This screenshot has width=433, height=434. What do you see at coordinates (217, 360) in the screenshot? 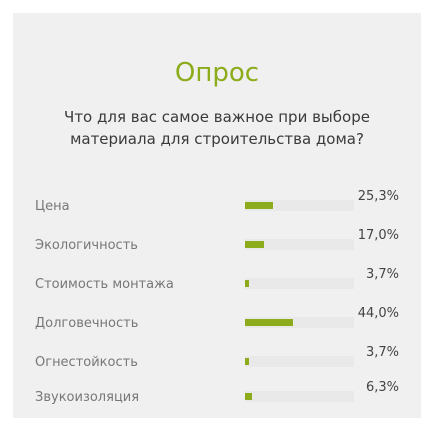
I see `poll-result-row: Огнестойкость 3,7%` at bounding box center [217, 360].